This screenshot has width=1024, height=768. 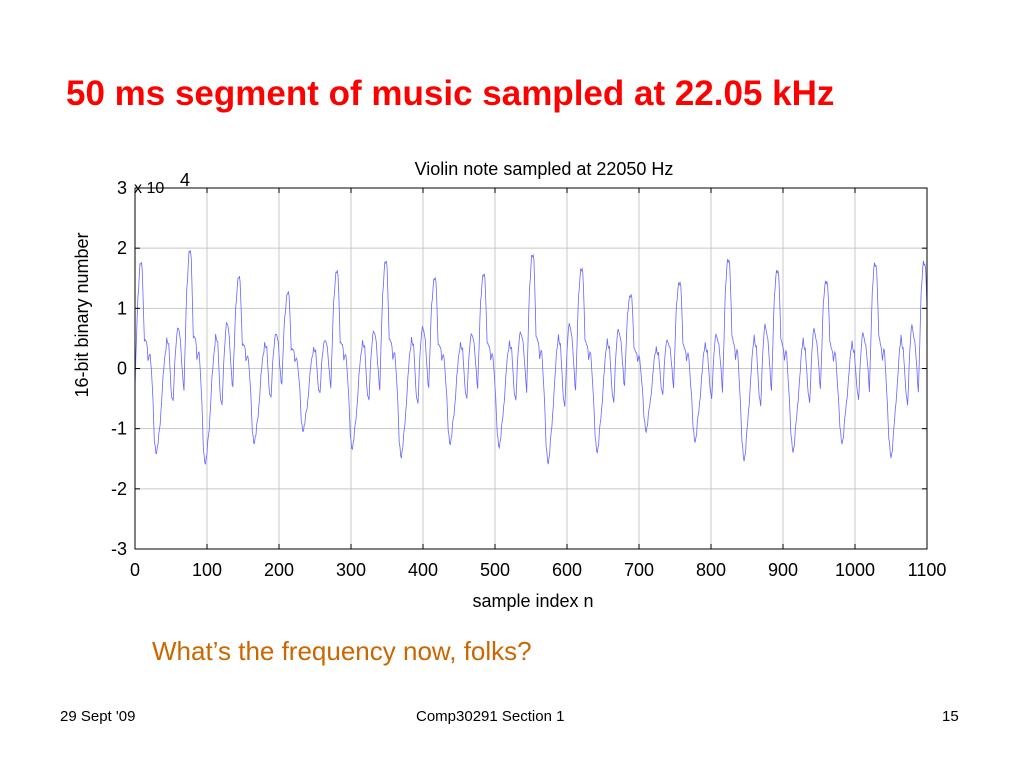 What do you see at coordinates (185, 180) in the screenshot?
I see `y-scale-exponent: 4` at bounding box center [185, 180].